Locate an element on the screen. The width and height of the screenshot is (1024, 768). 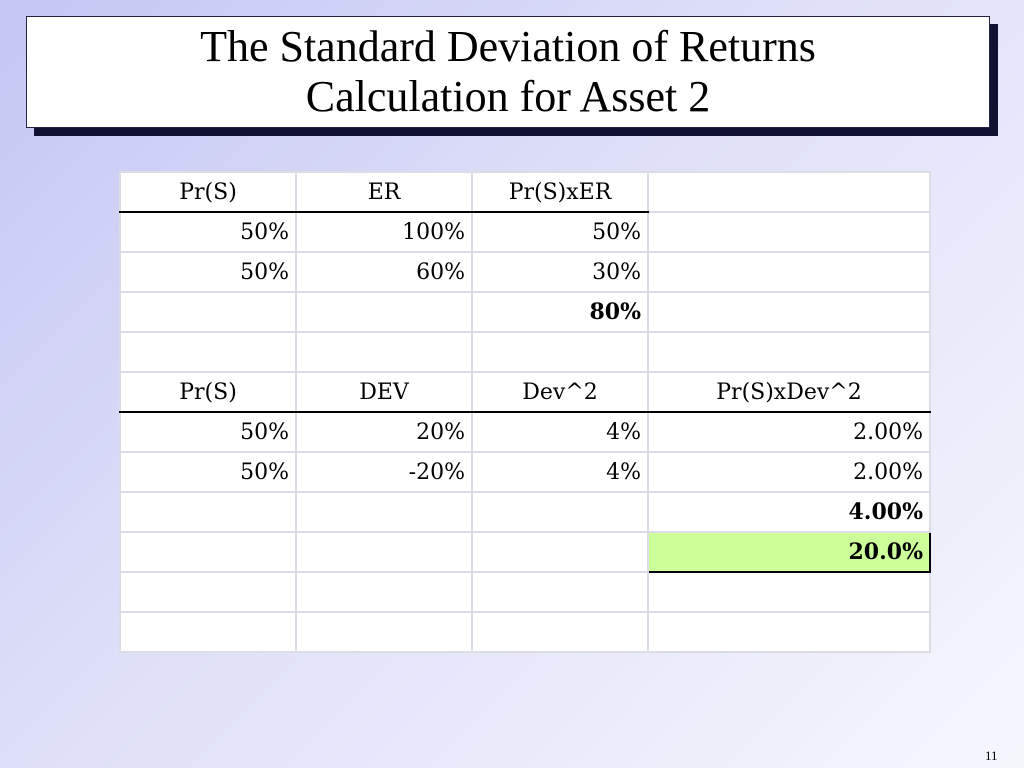
table-cell: 100% is located at coordinates (384, 232).